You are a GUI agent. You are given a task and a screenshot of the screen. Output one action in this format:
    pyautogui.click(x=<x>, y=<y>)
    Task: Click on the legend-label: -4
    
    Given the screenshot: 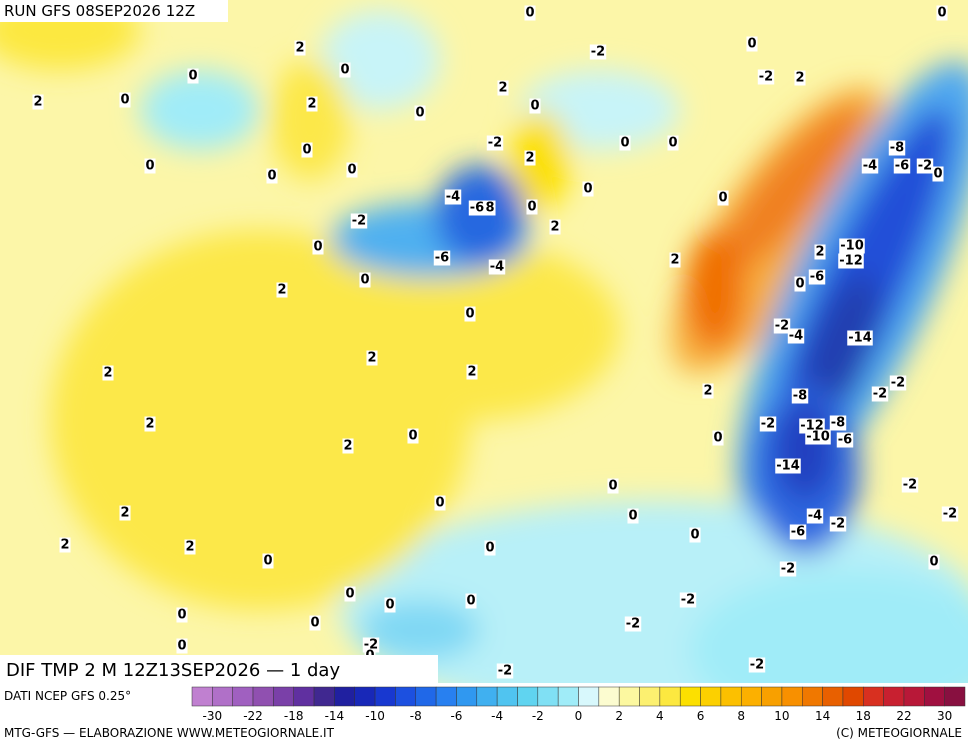 What is the action you would take?
    pyautogui.click(x=497, y=716)
    